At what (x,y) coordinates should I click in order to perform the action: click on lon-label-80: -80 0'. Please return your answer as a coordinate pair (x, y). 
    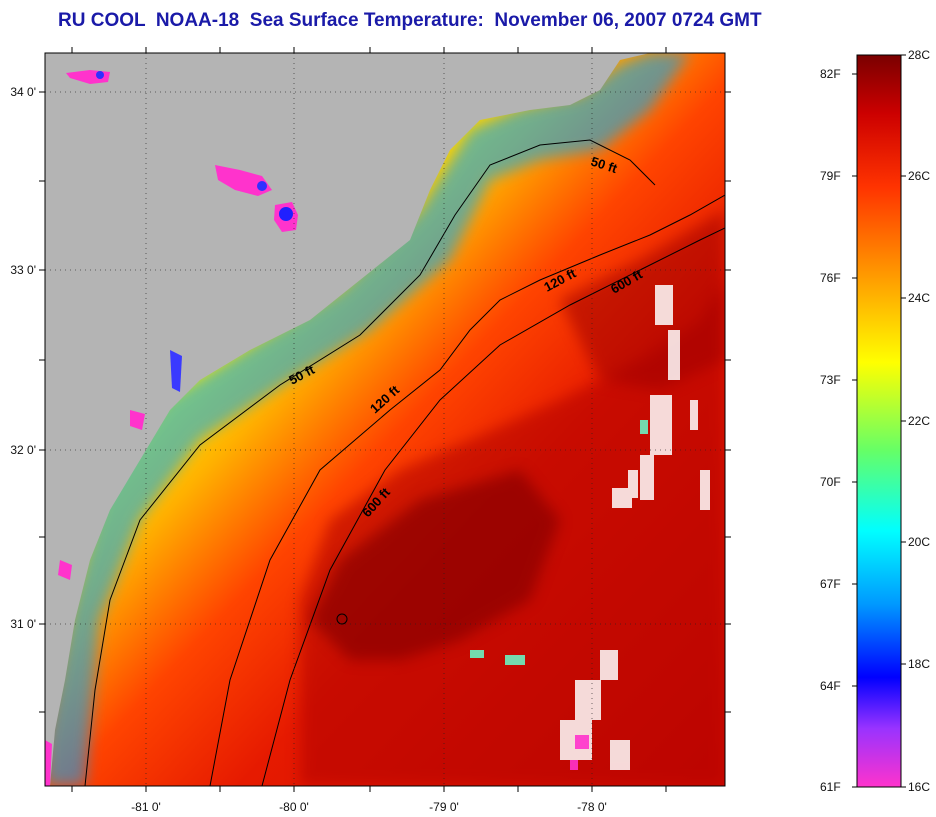
    Looking at the image, I should click on (294, 807).